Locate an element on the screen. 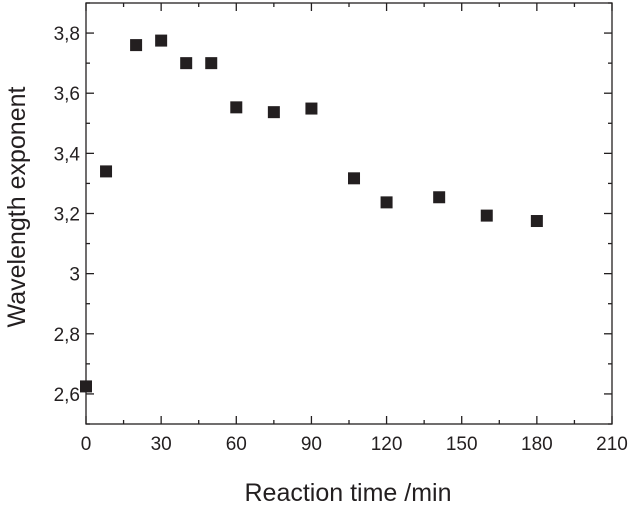  x-tick-label: 60 is located at coordinates (236, 444).